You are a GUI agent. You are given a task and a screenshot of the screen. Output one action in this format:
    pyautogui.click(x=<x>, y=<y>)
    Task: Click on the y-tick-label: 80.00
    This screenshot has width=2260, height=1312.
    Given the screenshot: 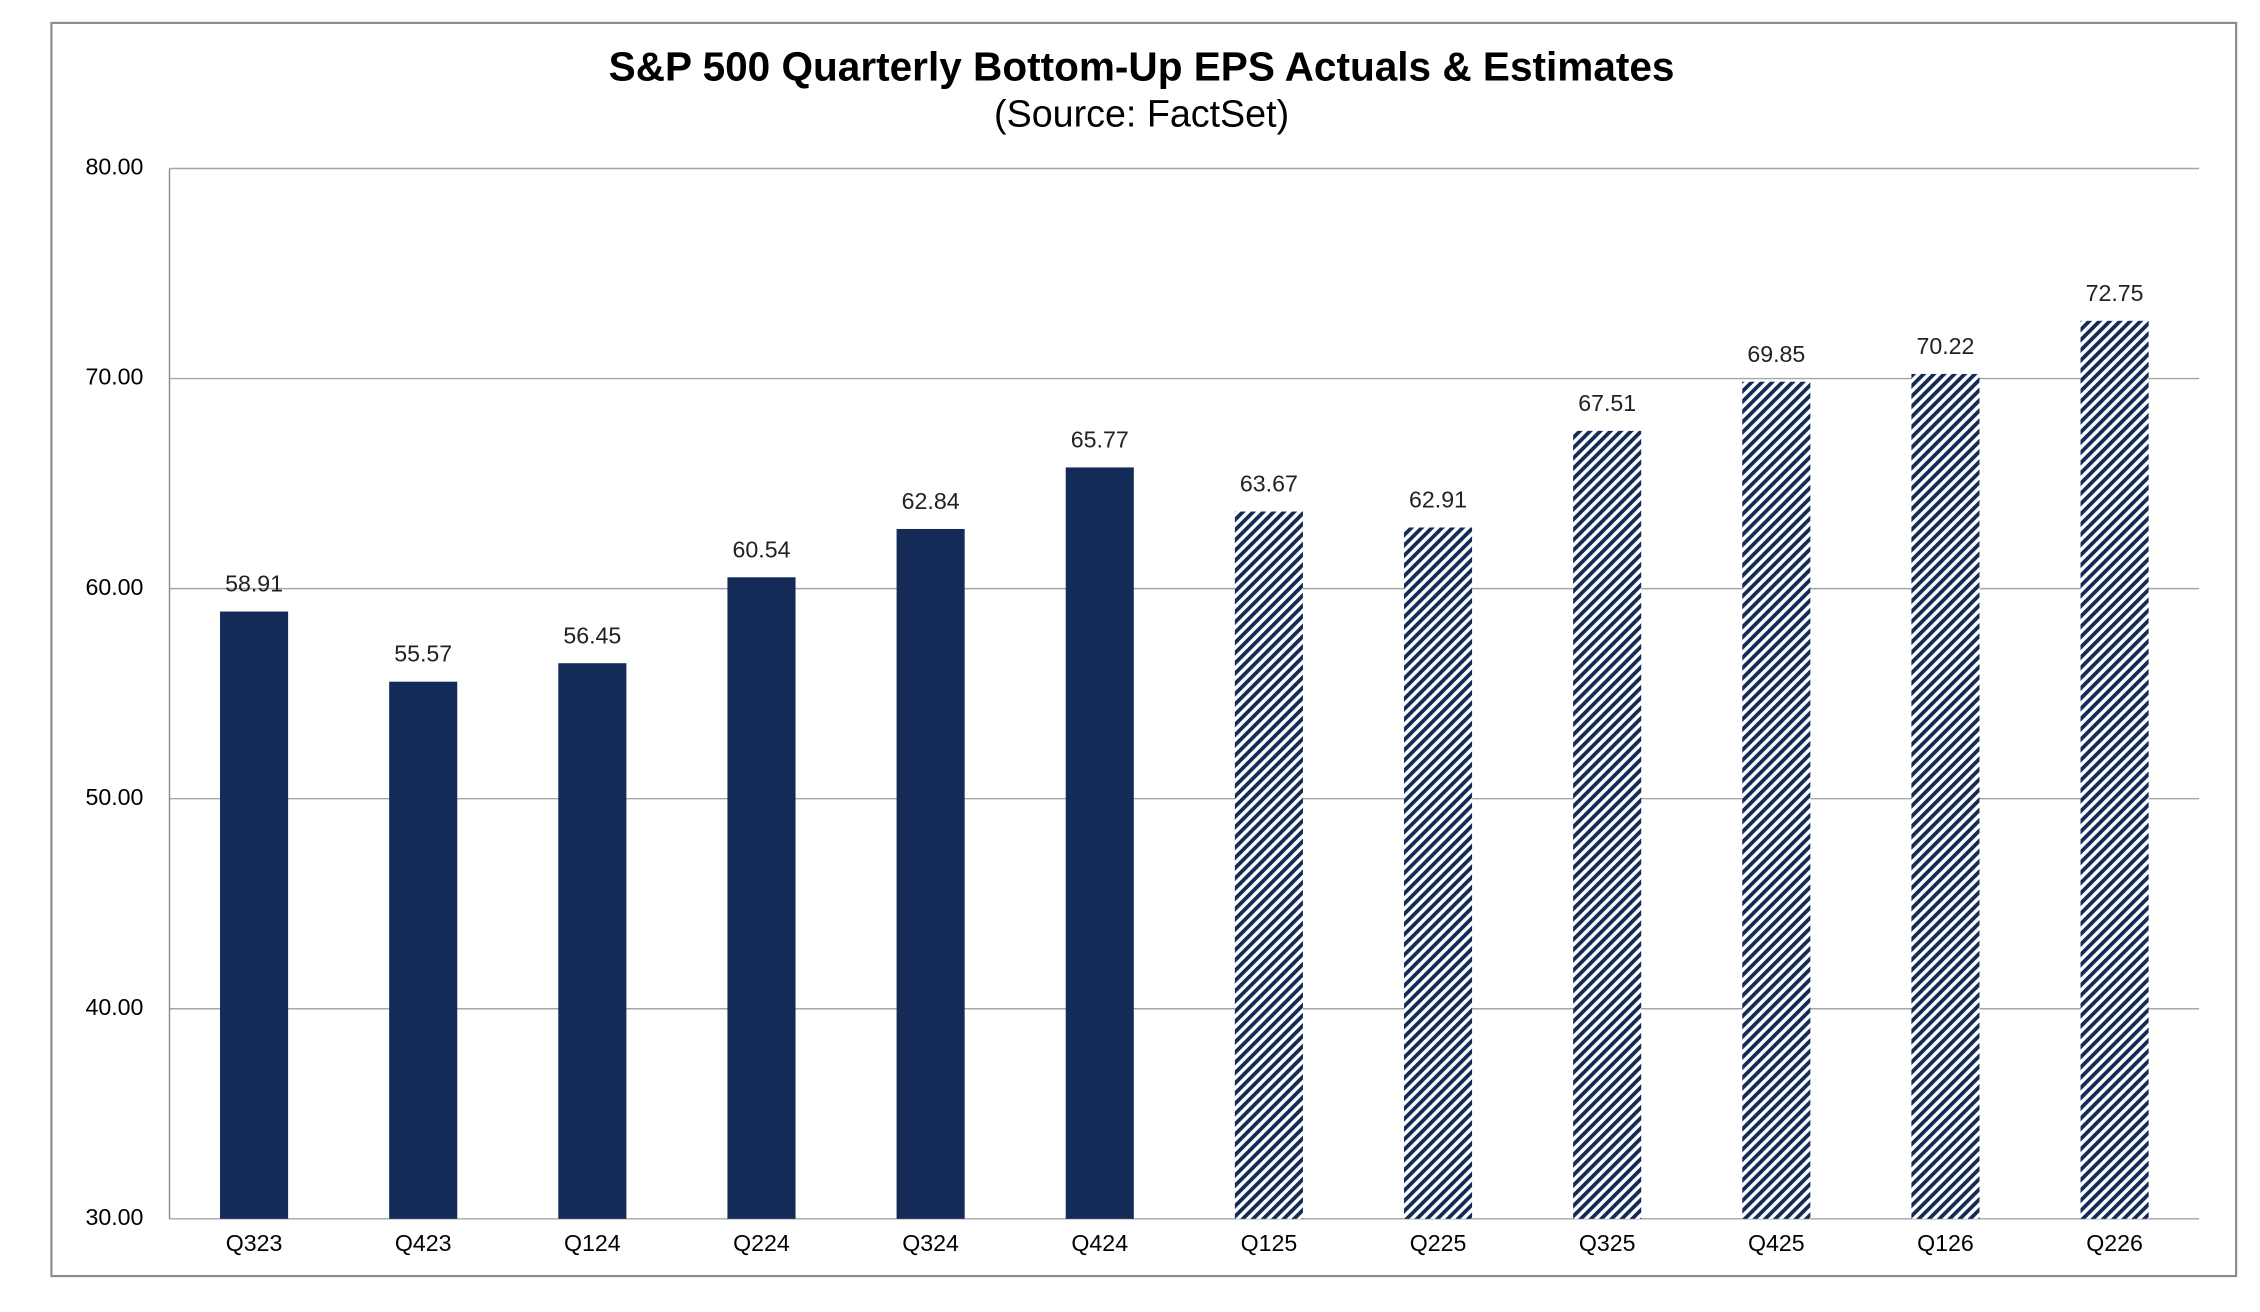 What is the action you would take?
    pyautogui.click(x=114, y=167)
    